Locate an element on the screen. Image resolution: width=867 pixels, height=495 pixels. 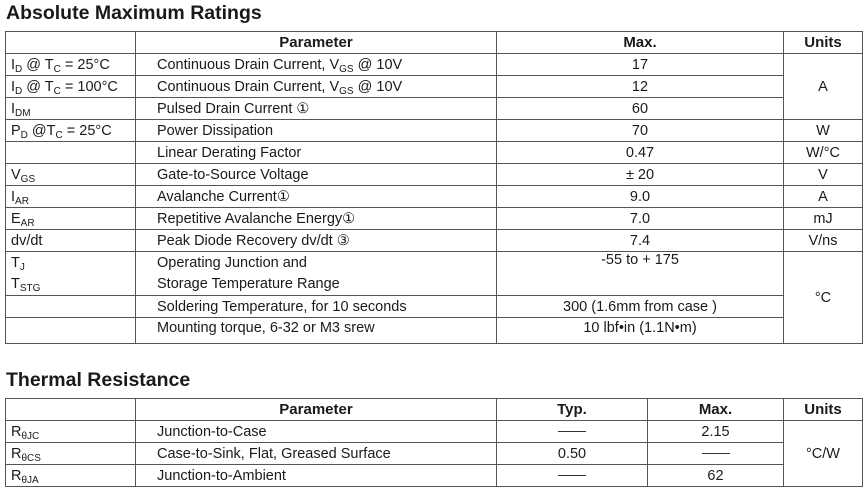
unit-cell: V/ns is located at coordinates (823, 240).